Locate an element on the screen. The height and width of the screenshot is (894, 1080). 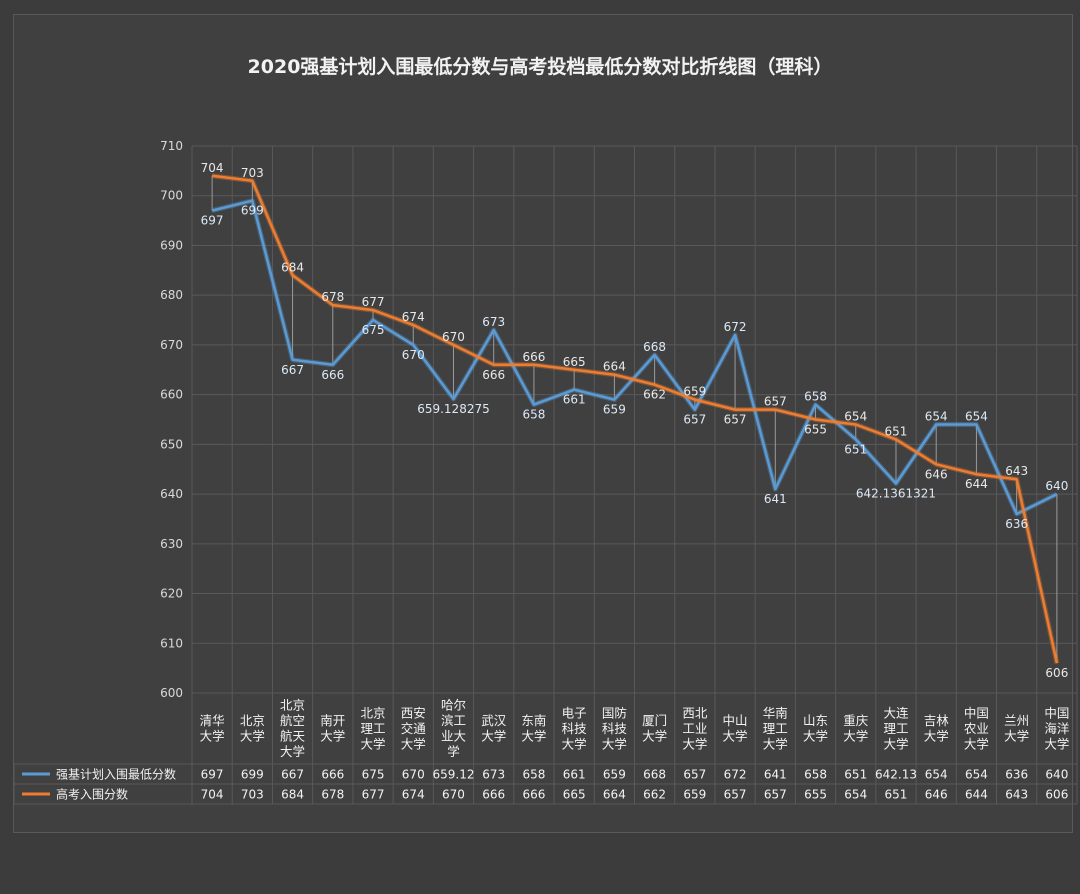
category-label: 清华 is located at coordinates (212, 720).